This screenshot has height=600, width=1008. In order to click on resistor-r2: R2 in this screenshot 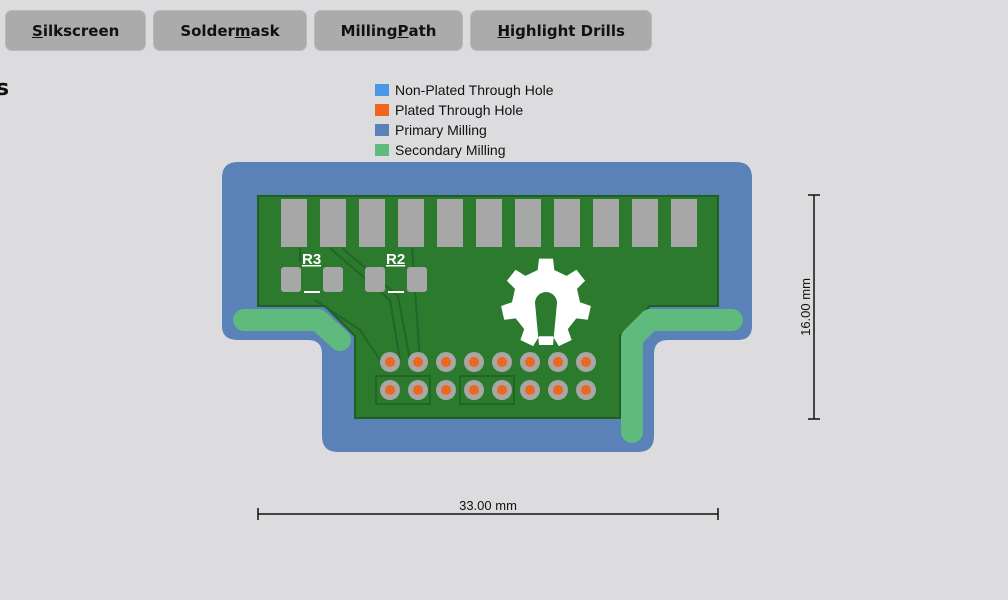, I will do `click(396, 272)`.